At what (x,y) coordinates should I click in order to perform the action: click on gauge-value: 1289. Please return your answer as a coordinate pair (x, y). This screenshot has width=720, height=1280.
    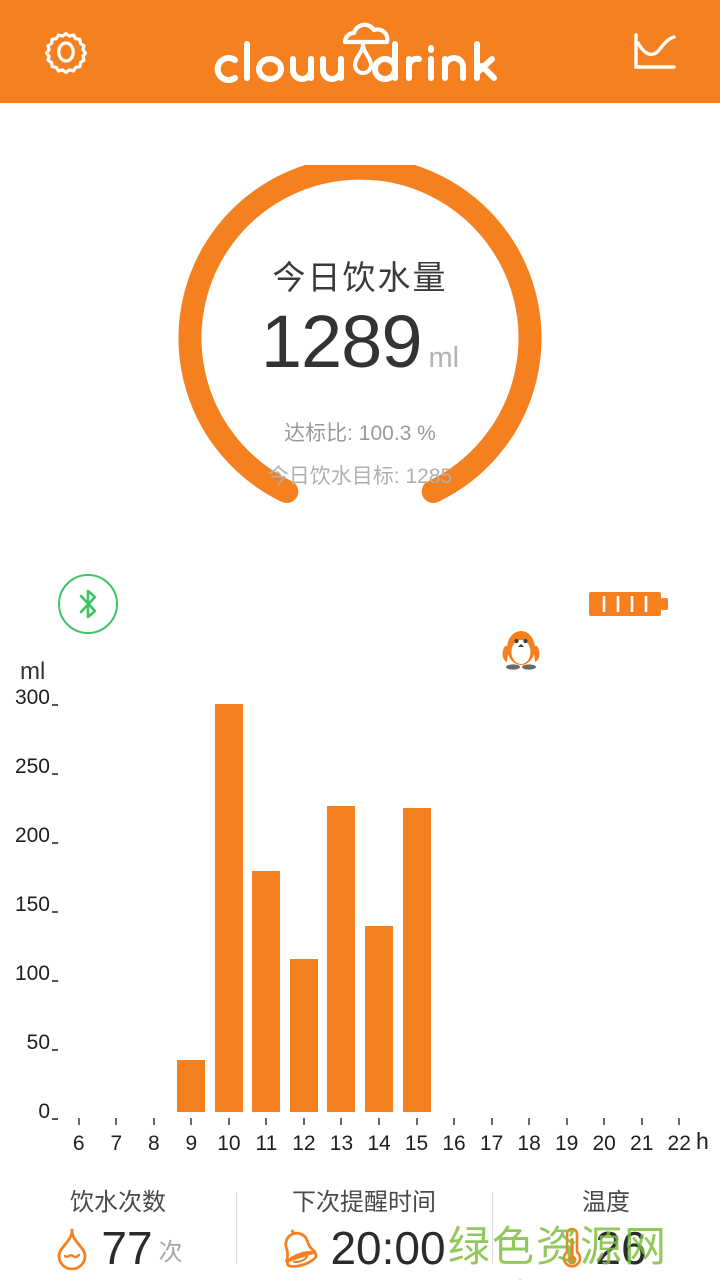
    Looking at the image, I should click on (341, 341).